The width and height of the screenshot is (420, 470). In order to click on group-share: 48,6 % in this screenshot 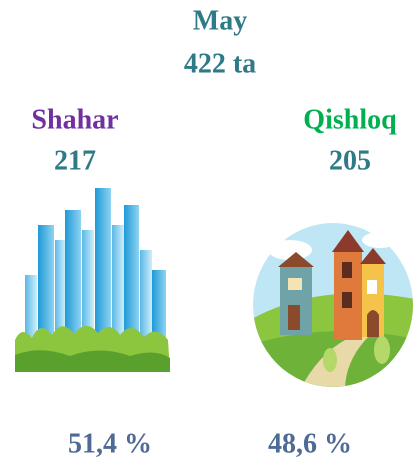, I will do `click(310, 443)`.